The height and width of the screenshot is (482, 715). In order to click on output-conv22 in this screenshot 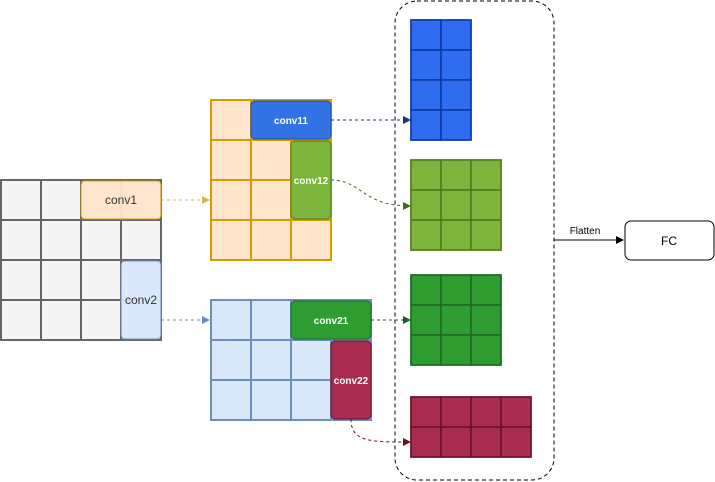, I will do `click(471, 427)`.